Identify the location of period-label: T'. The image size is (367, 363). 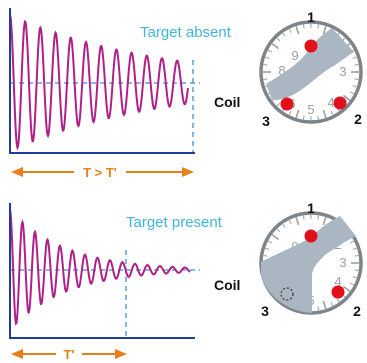
(68, 354).